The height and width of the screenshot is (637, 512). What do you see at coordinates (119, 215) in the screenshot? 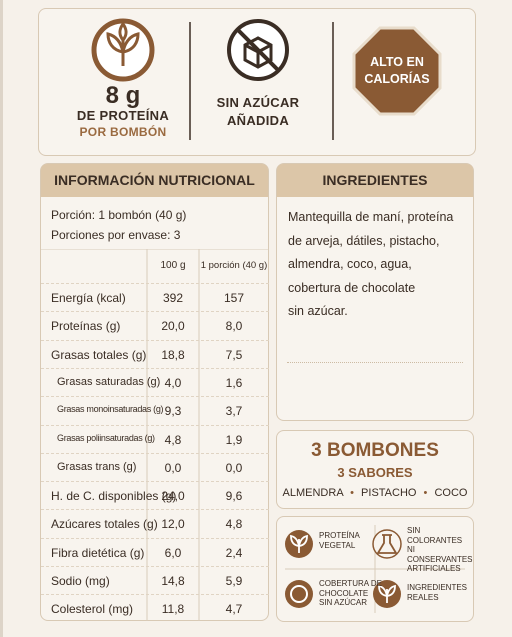
I see `serving: Porción: 1 bombón (40 g)` at bounding box center [119, 215].